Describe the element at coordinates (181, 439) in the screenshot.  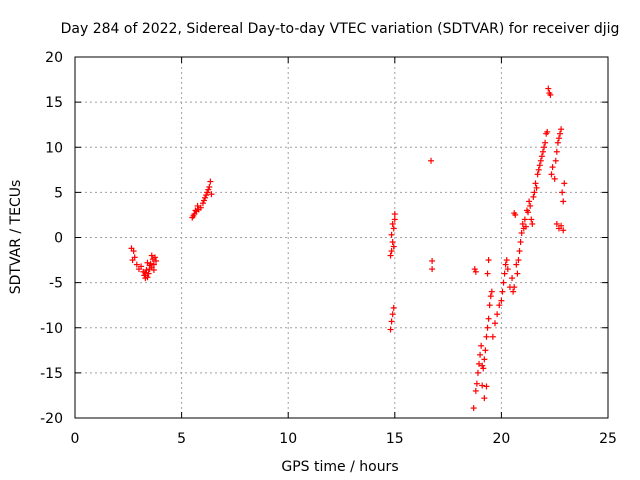
I see `x-tick-label: 5` at that location.